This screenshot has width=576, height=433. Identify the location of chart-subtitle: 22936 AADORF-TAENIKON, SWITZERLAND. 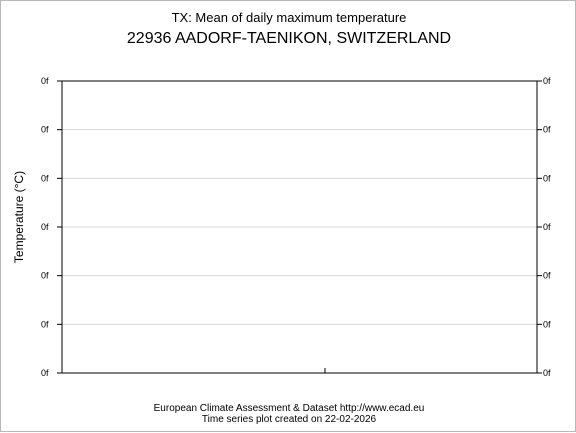
(289, 38).